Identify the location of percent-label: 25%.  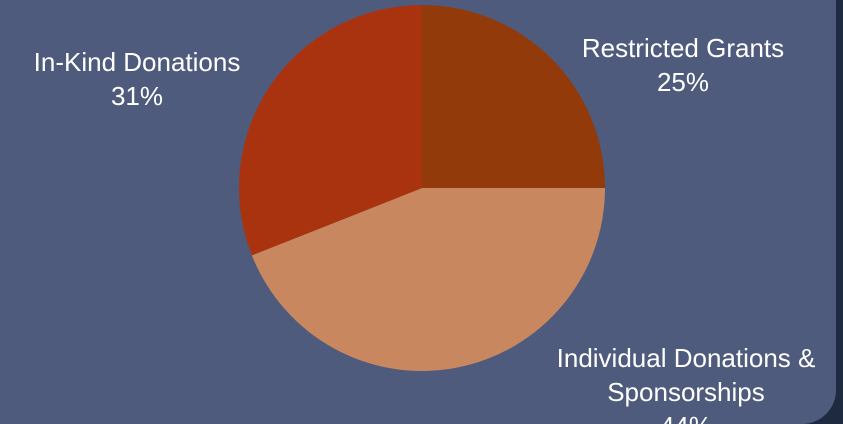
(683, 82).